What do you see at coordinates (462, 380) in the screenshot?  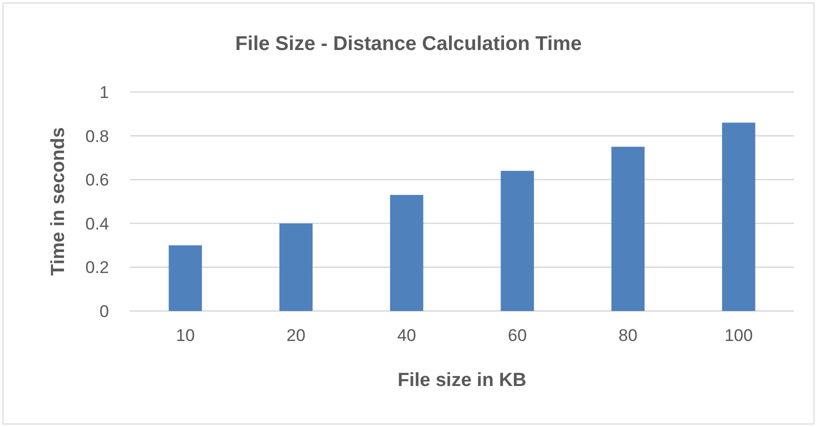 I see `x-axis-title: File size in KB` at bounding box center [462, 380].